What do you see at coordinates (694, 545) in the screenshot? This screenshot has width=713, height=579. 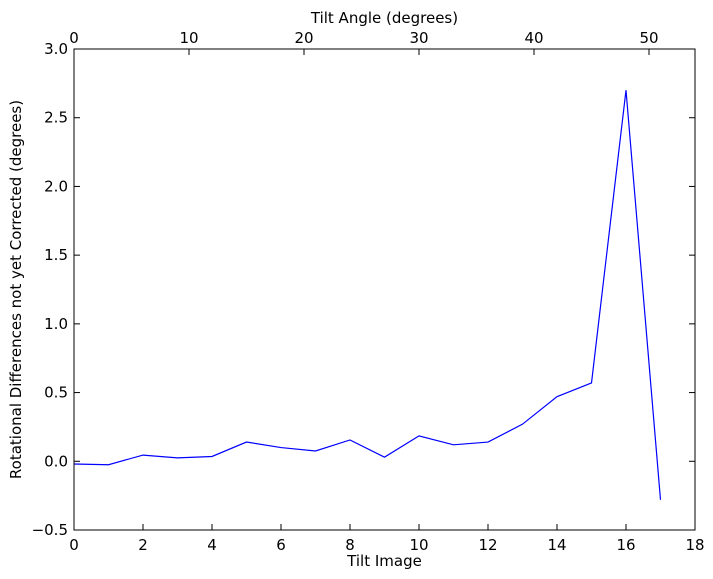 I see `x-tick-label: 18` at bounding box center [694, 545].